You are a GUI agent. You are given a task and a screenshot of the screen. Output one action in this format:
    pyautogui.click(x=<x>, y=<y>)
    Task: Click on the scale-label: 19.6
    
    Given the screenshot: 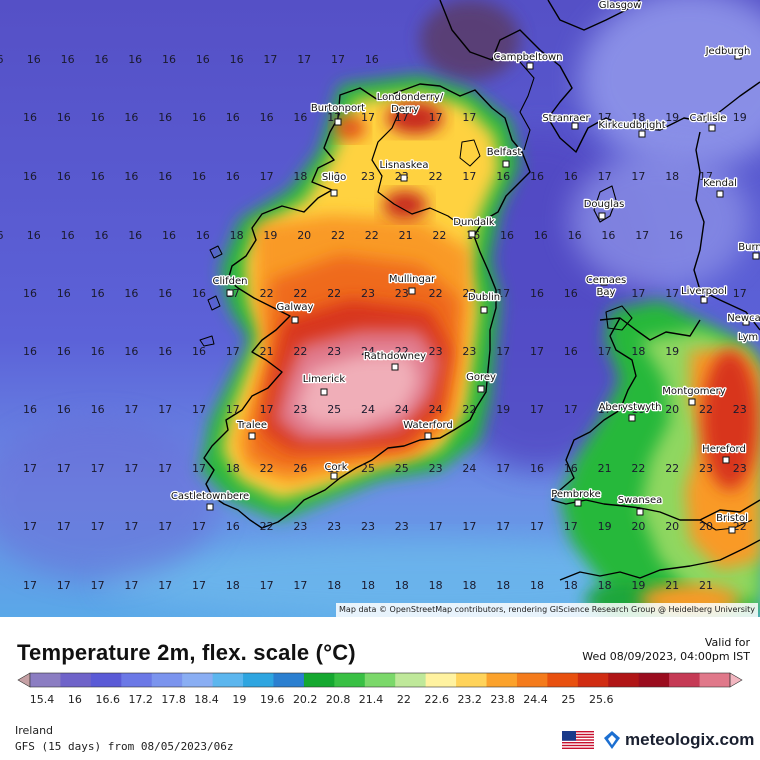 What is the action you would take?
    pyautogui.click(x=272, y=699)
    